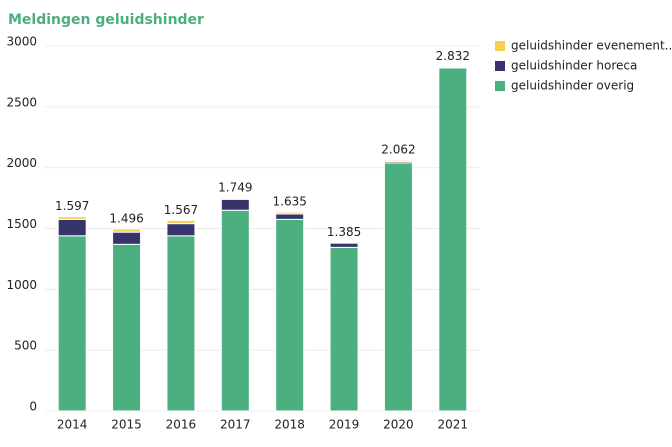  I want to click on x-tick-label: 2021, so click(453, 425).